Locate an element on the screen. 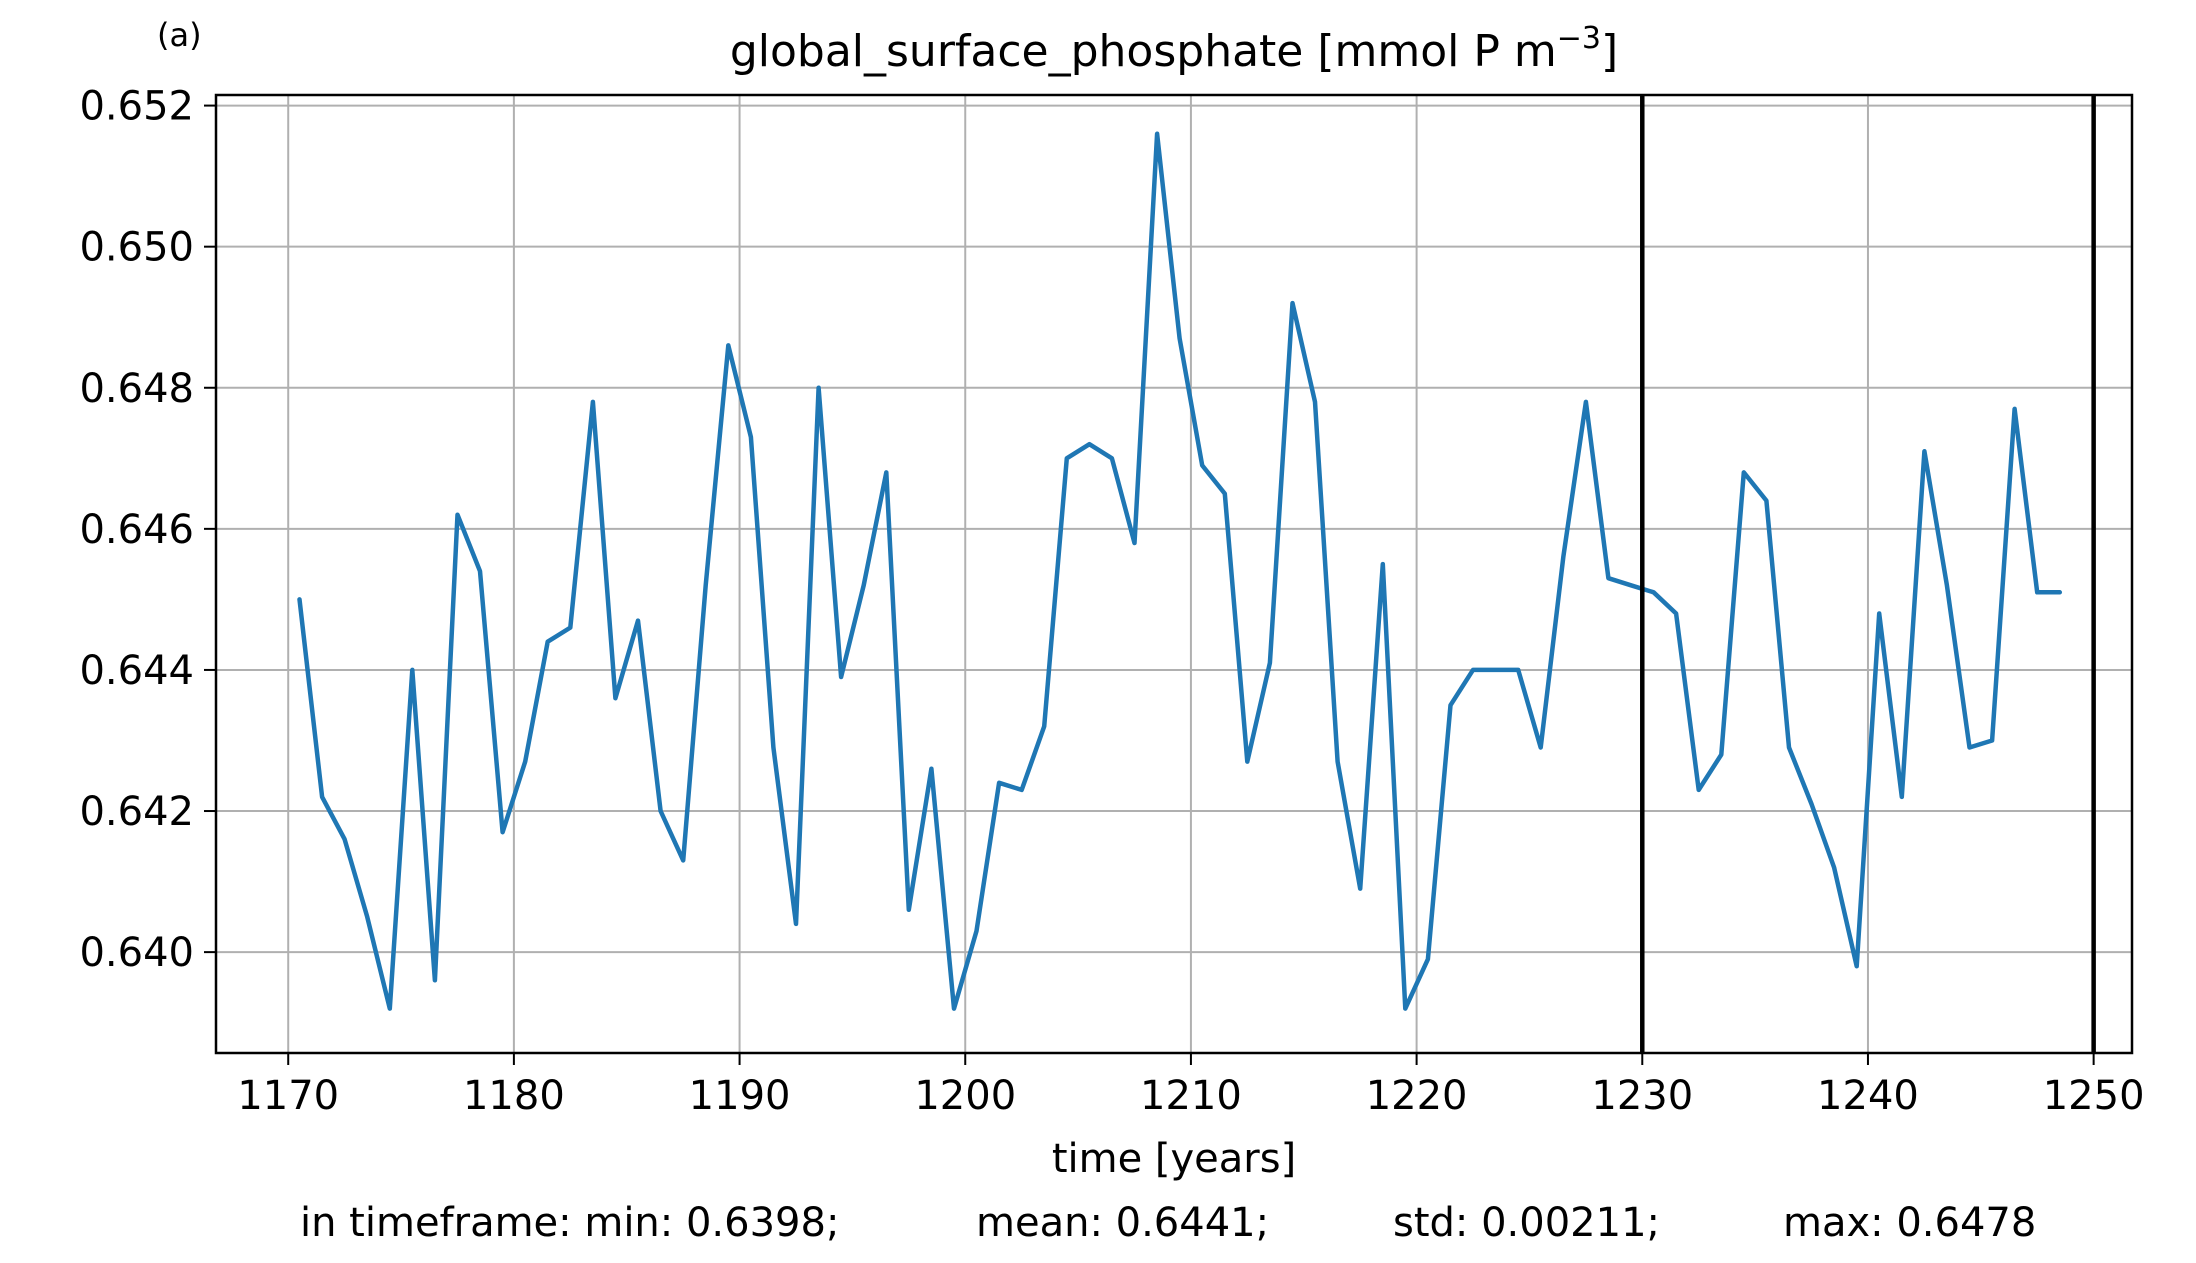  x-tick-label: 1240 is located at coordinates (1868, 1096).